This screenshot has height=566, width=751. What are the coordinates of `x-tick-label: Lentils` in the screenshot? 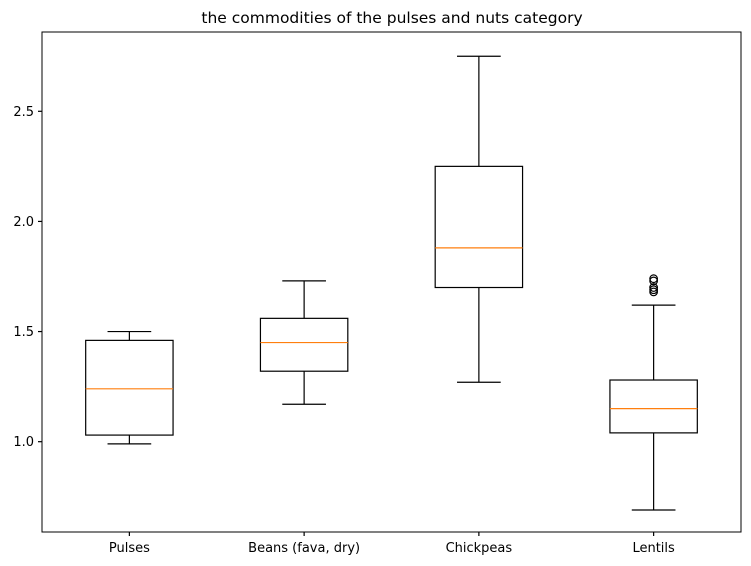 It's located at (653, 548).